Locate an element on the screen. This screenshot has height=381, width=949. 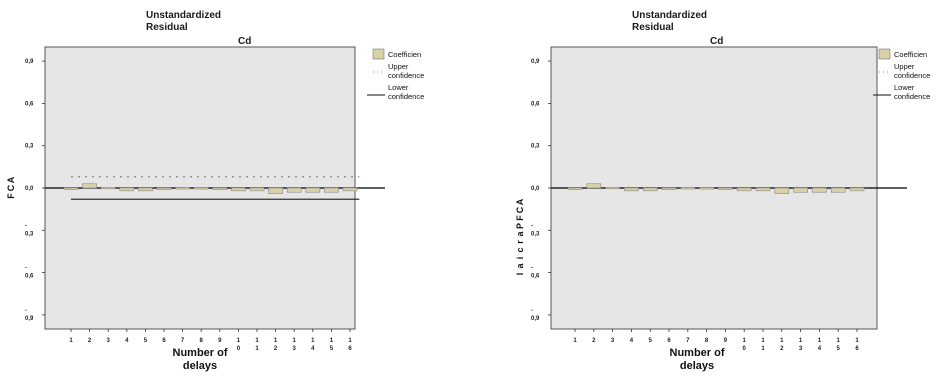
y-axis-label: F is located at coordinates (11, 196).